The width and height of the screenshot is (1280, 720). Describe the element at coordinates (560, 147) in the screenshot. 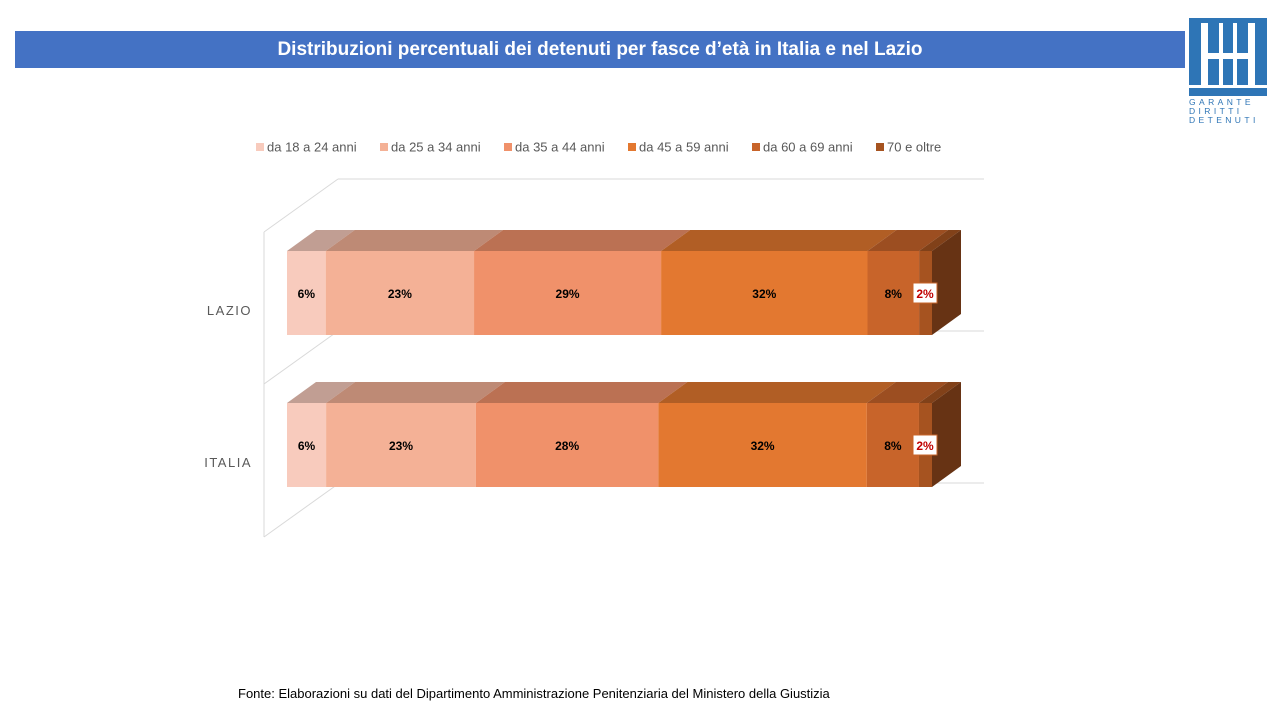

I see `legend-label: da 35 a 44 anni` at that location.